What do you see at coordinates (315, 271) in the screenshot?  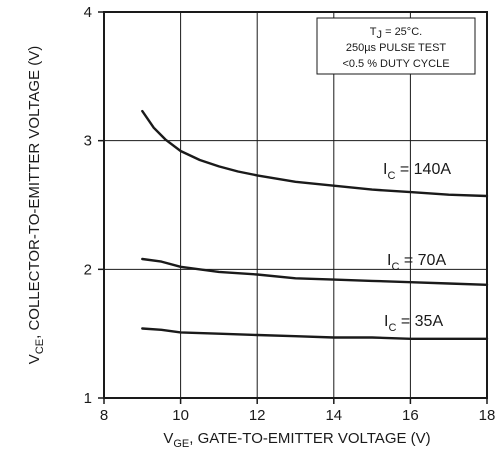 I see `curve-ic-70a` at bounding box center [315, 271].